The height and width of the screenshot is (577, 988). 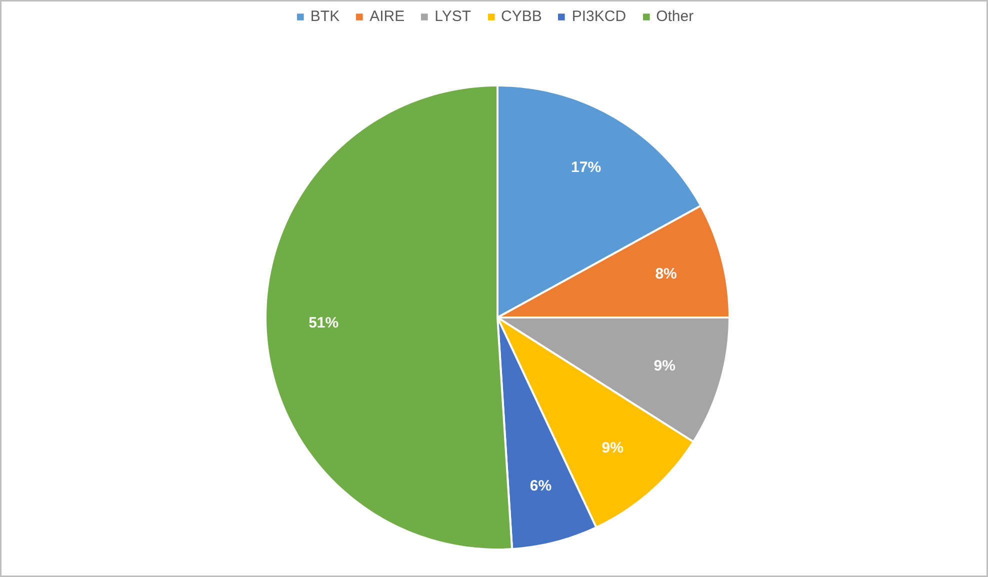 I want to click on legend-label: PI3KCD, so click(x=599, y=16).